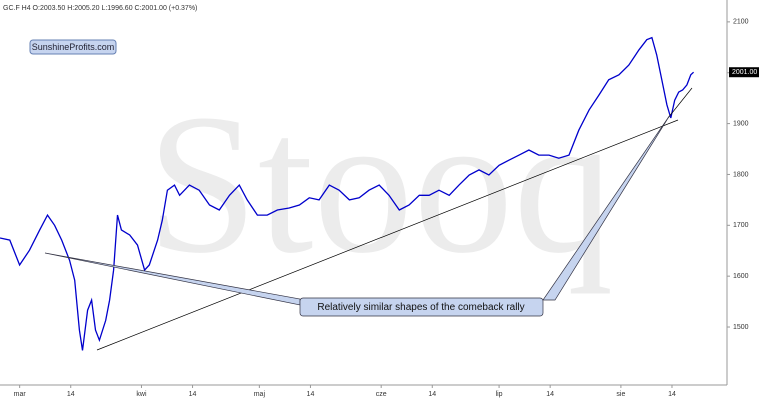 The width and height of the screenshot is (765, 405). I want to click on y-tick-label: 1900, so click(741, 123).